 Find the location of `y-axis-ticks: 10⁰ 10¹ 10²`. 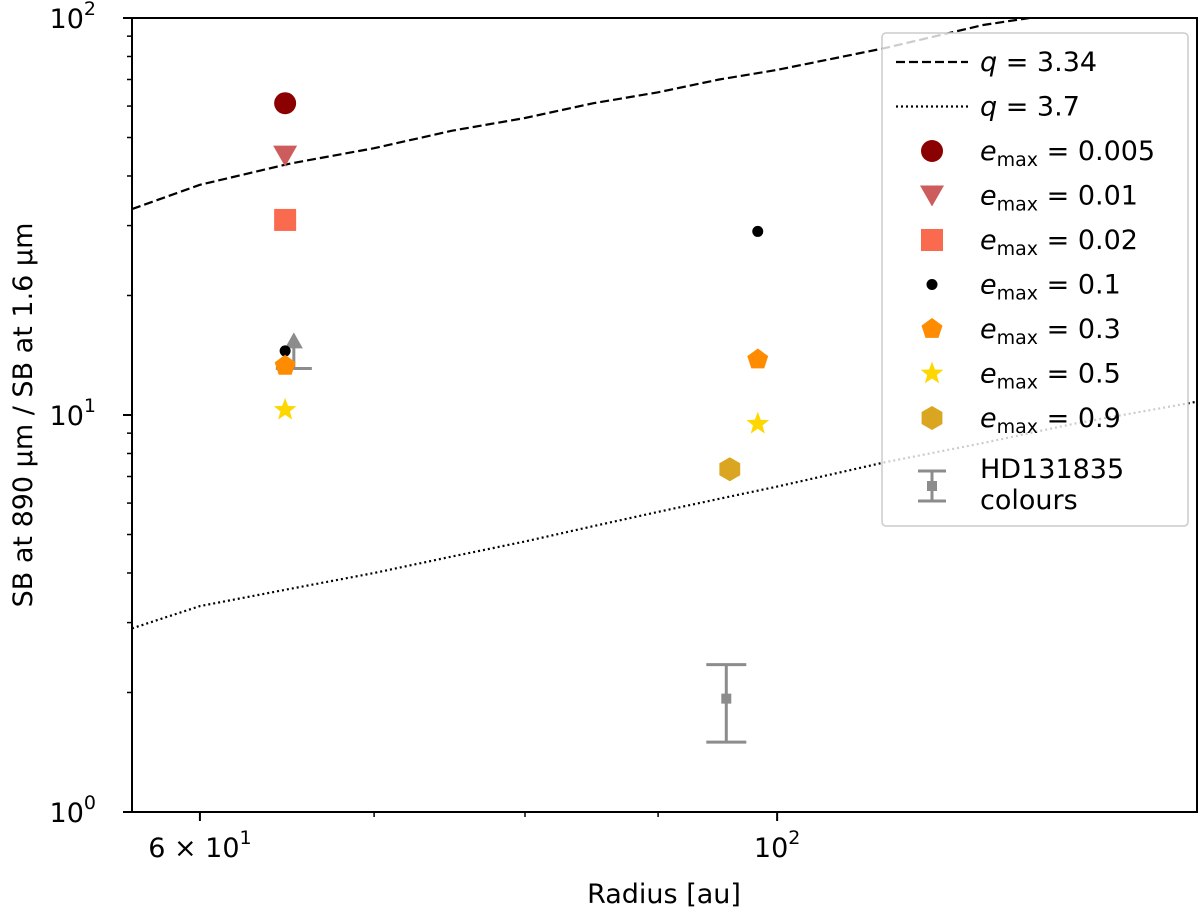

y-axis-ticks: 10⁰ 10¹ 10² is located at coordinates (91, 414).